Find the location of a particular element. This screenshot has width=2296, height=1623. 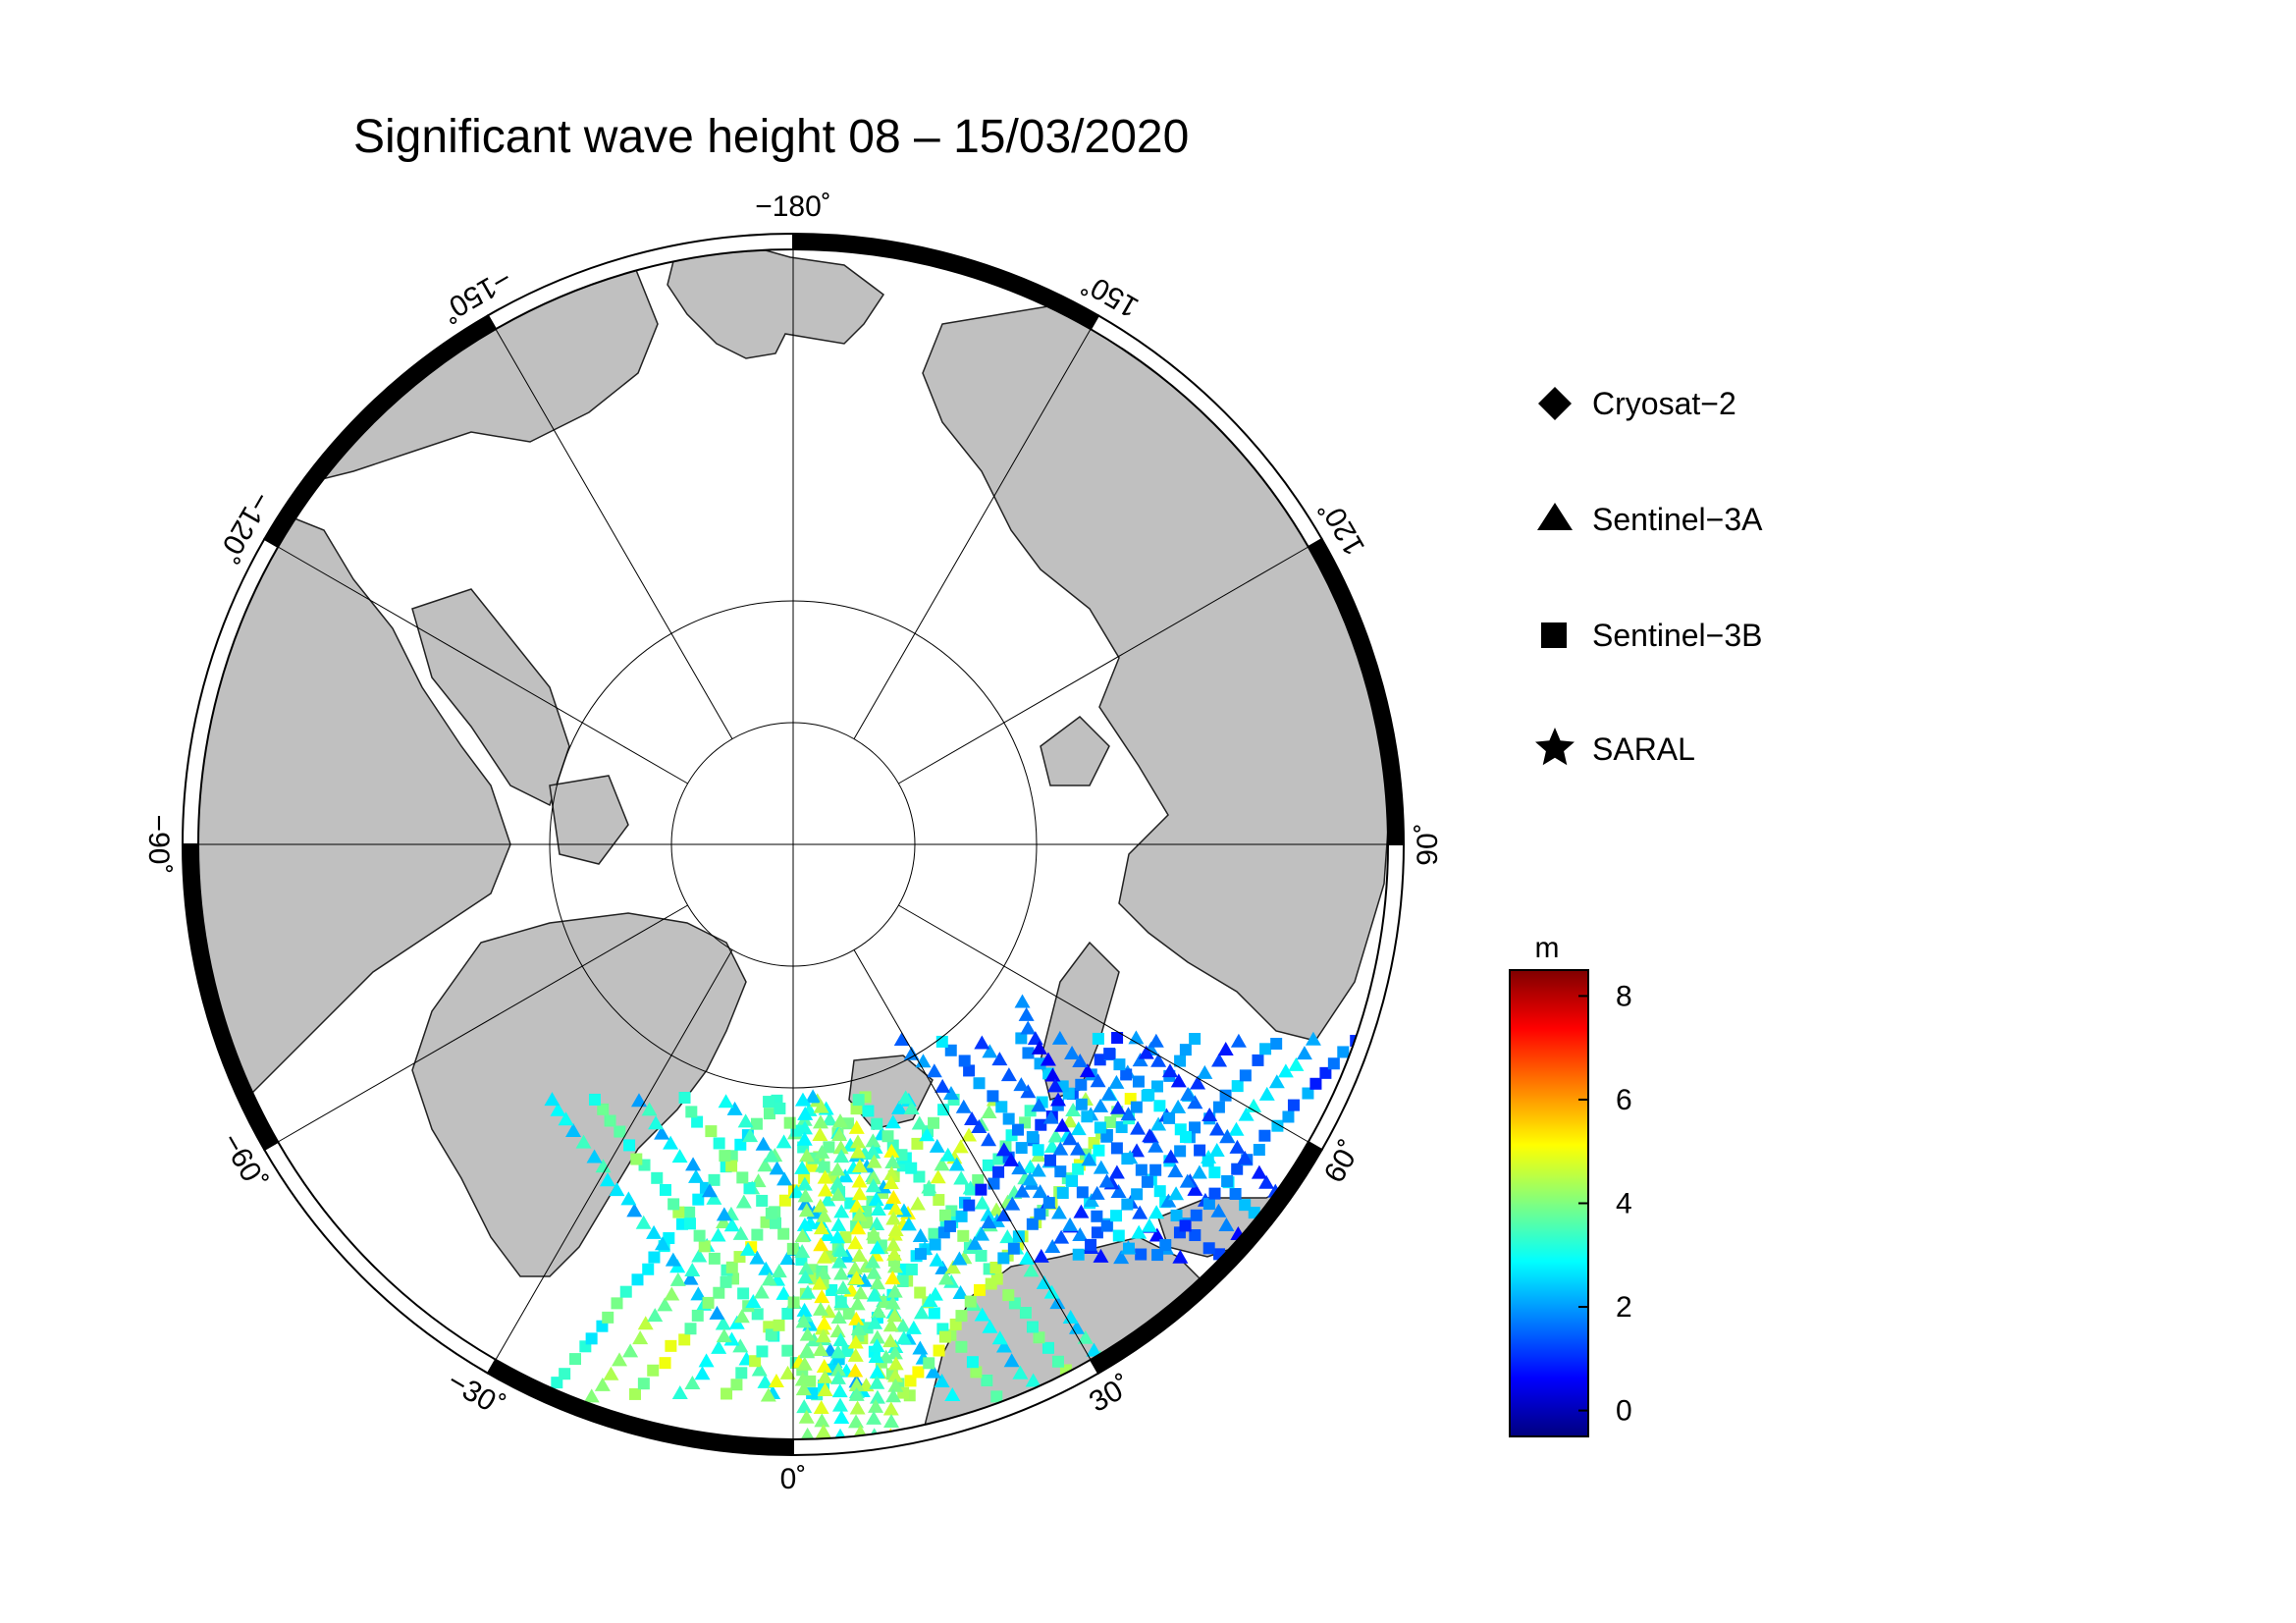

land-canada is located at coordinates (355, 810).